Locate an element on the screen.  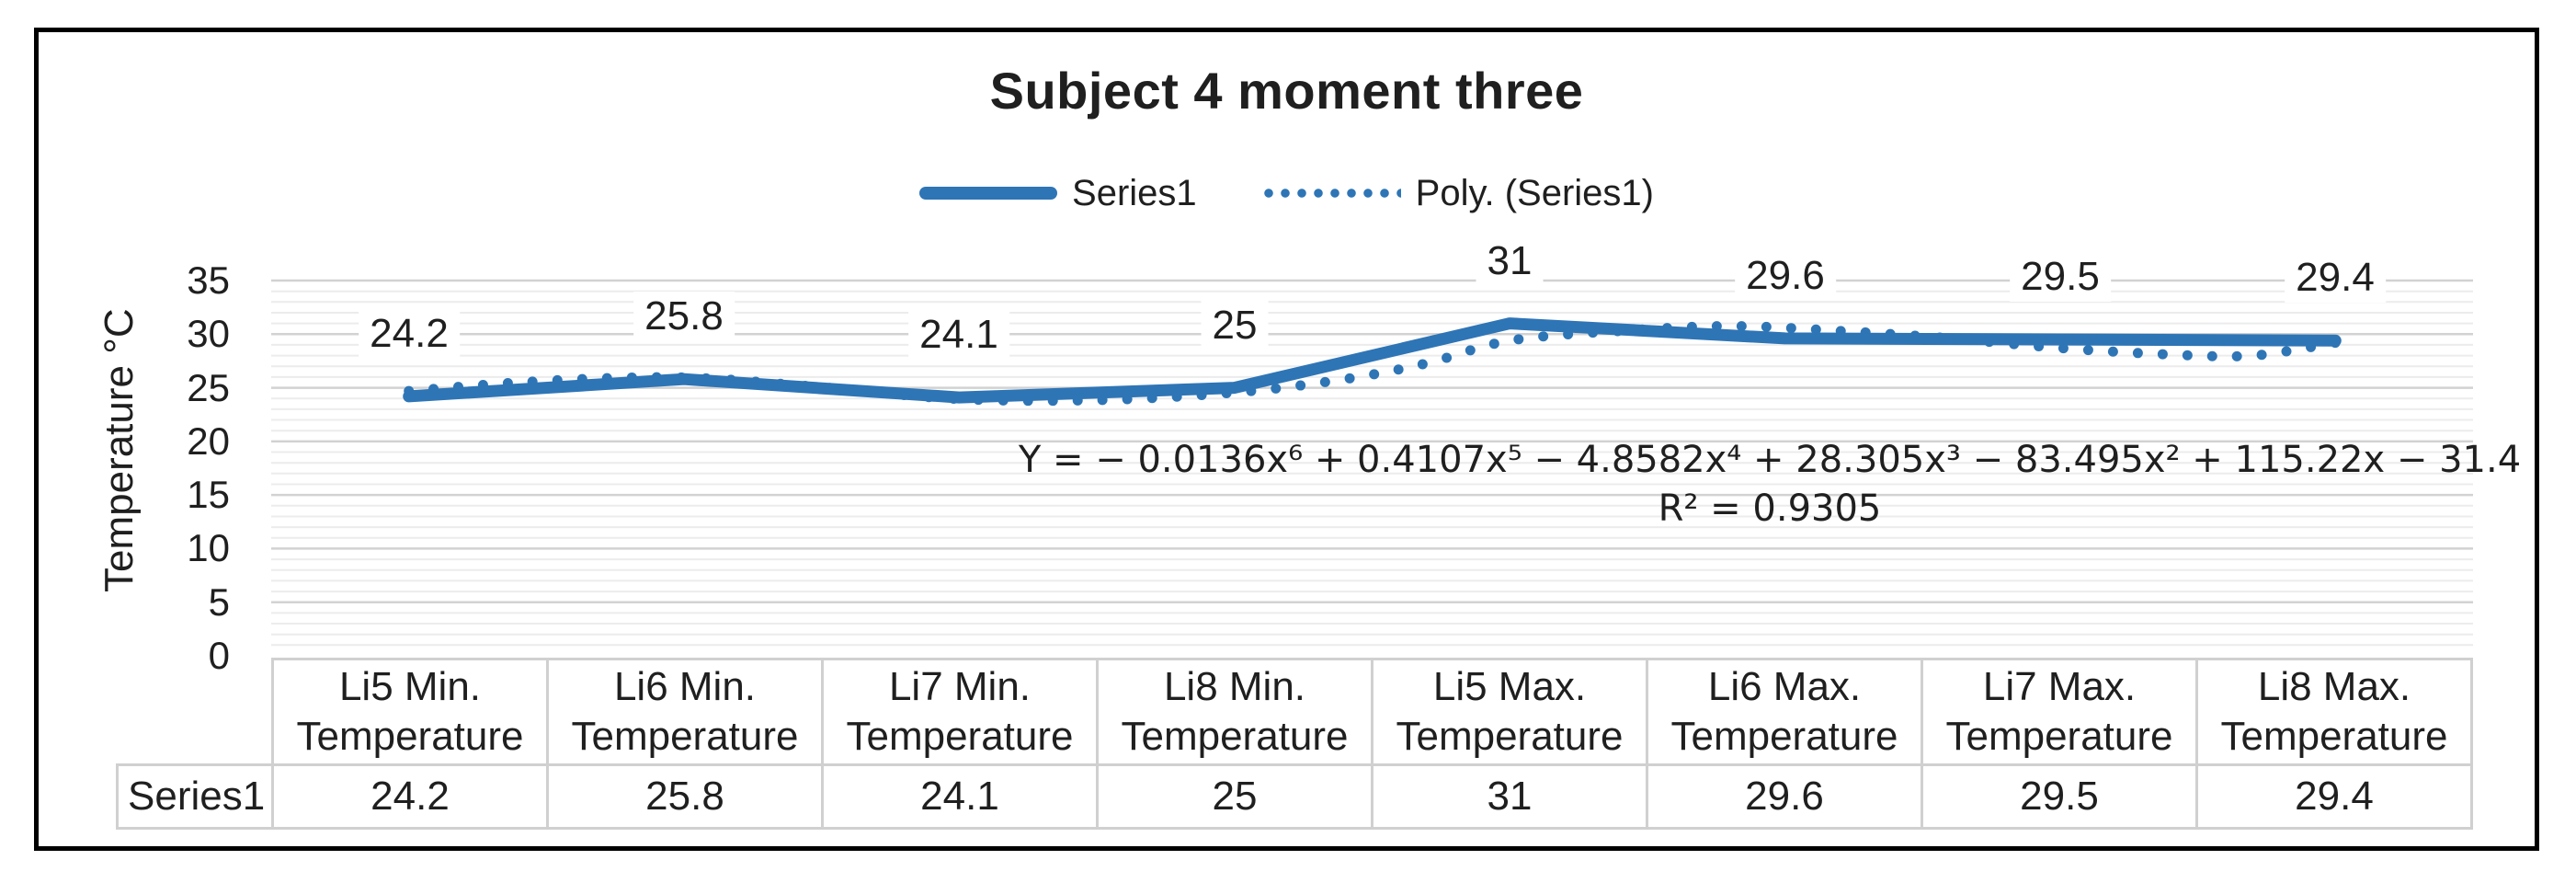
legend-label-poly: Poly. (Series1) is located at coordinates (1534, 192).